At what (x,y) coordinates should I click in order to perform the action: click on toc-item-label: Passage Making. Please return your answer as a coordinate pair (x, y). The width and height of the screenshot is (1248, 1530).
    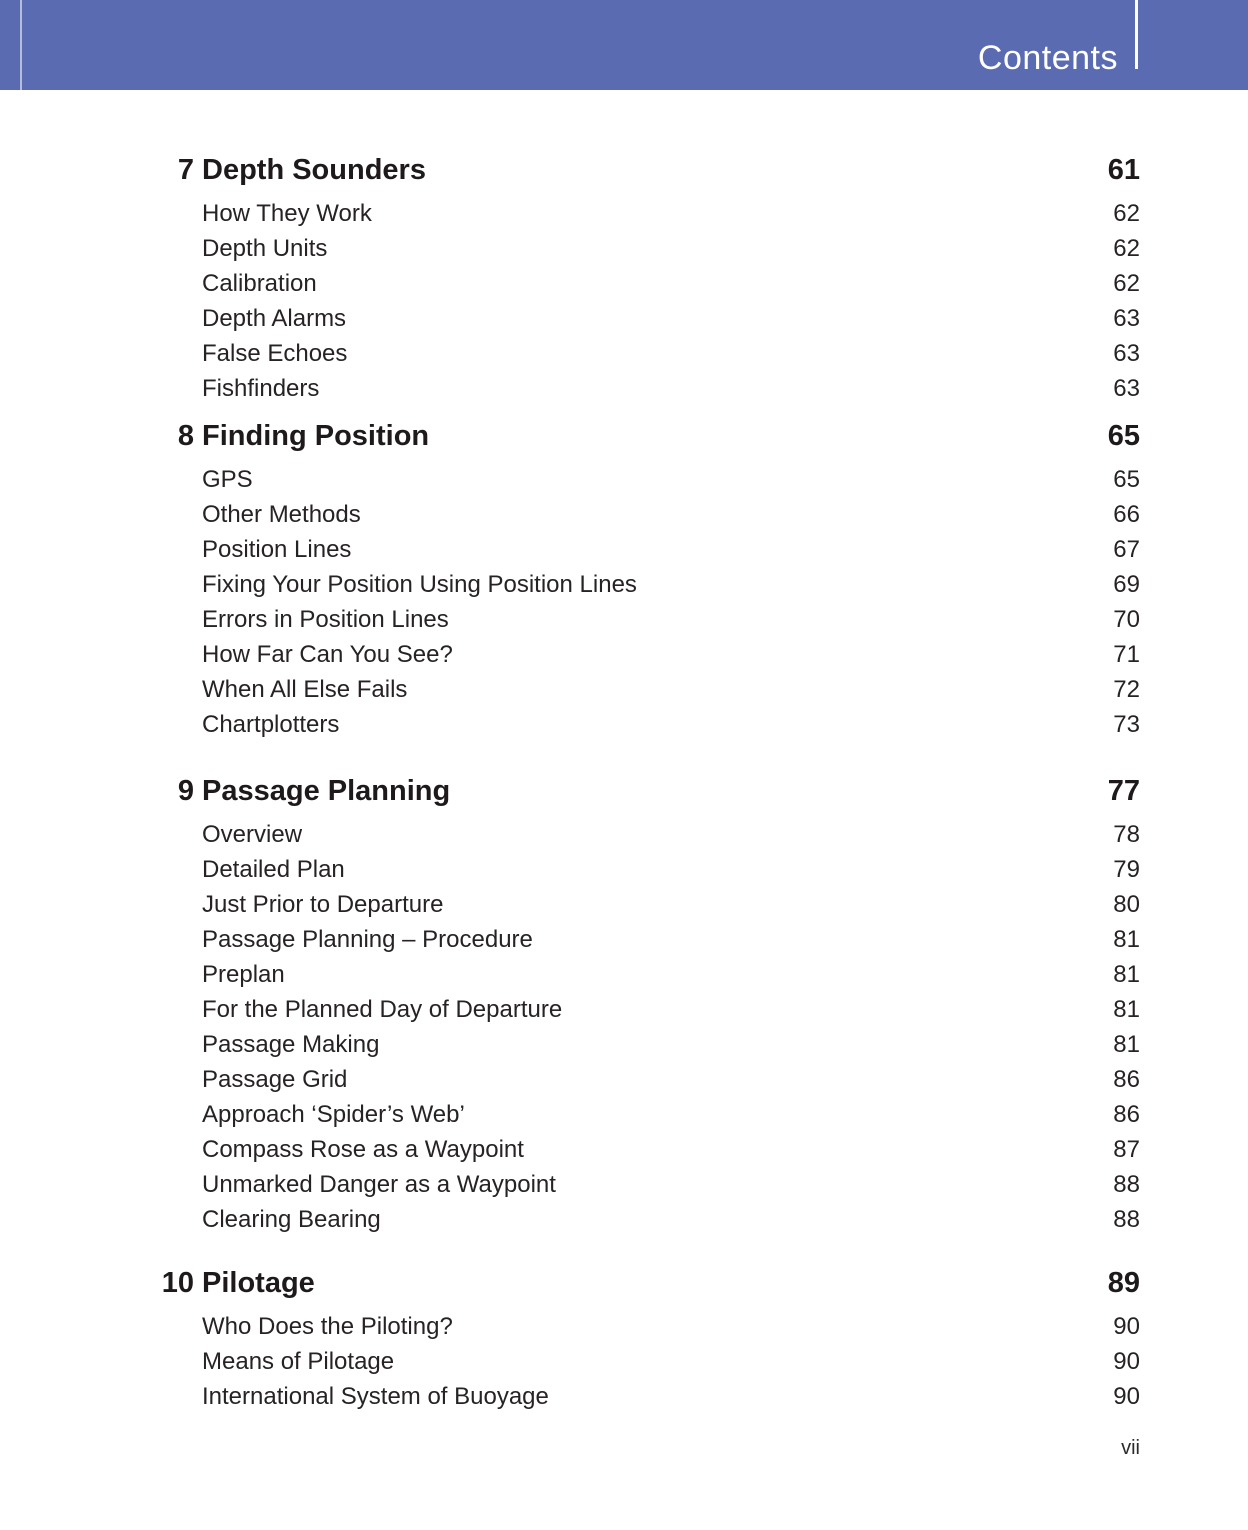
    Looking at the image, I should click on (291, 1044).